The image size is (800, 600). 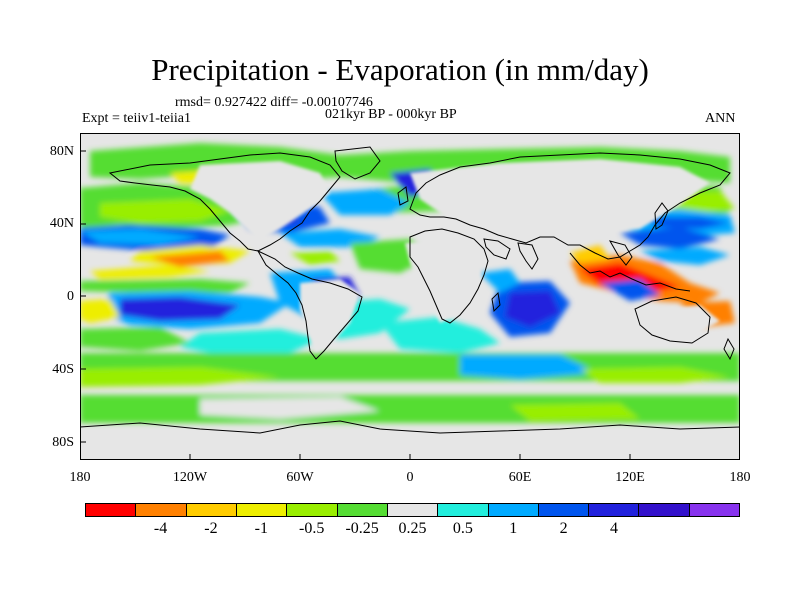 What do you see at coordinates (614, 528) in the screenshot?
I see `colorbar-label: 4` at bounding box center [614, 528].